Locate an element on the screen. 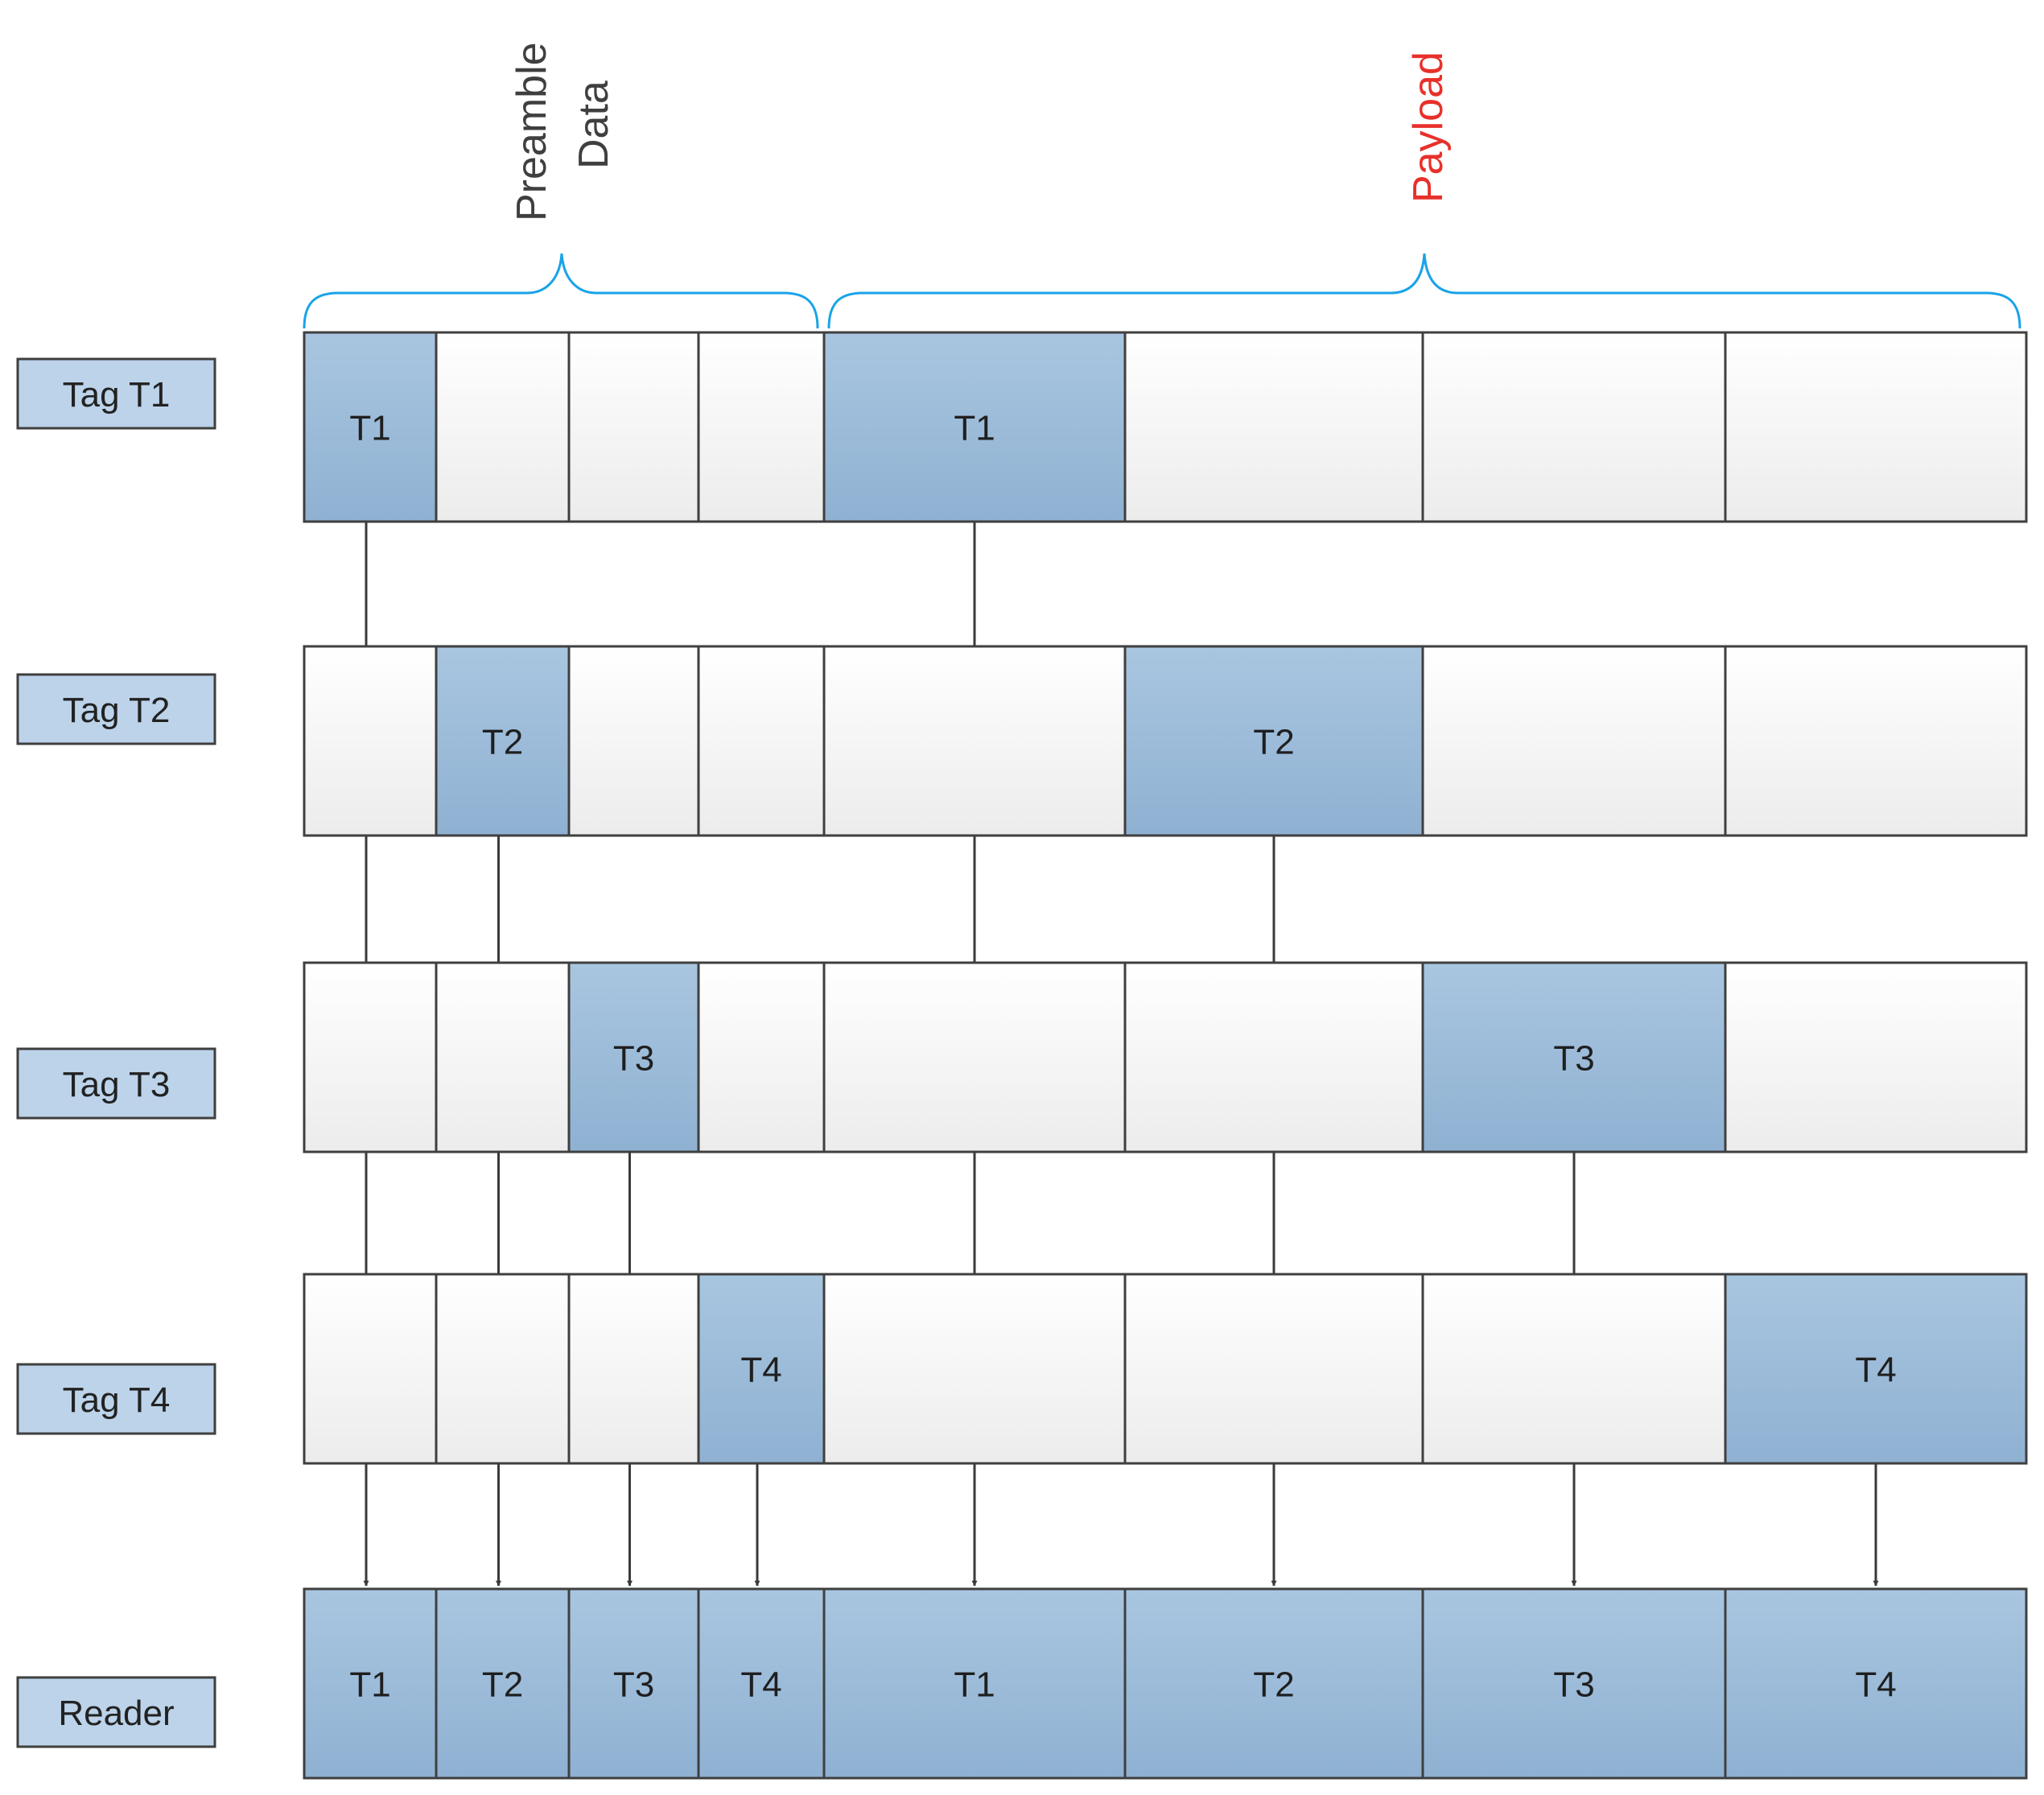 The height and width of the screenshot is (1795, 2044). row-label-box-tag-t4 is located at coordinates (116, 1399).